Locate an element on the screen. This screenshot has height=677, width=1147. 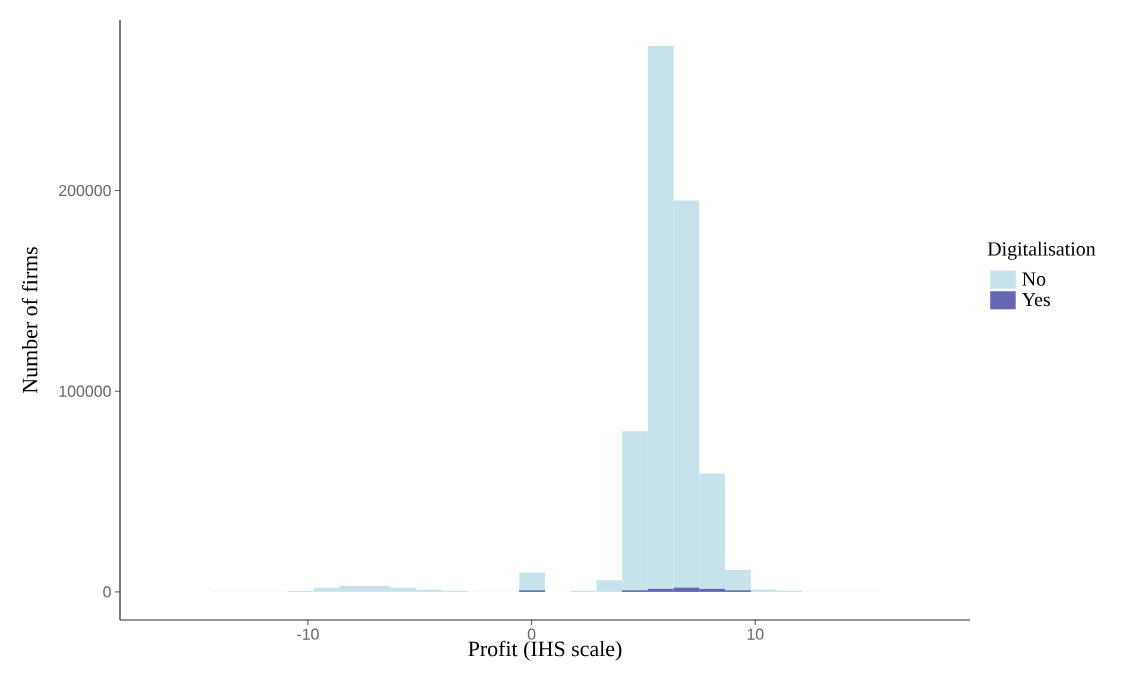
y-axis-title: Number of firms is located at coordinates (29, 320).